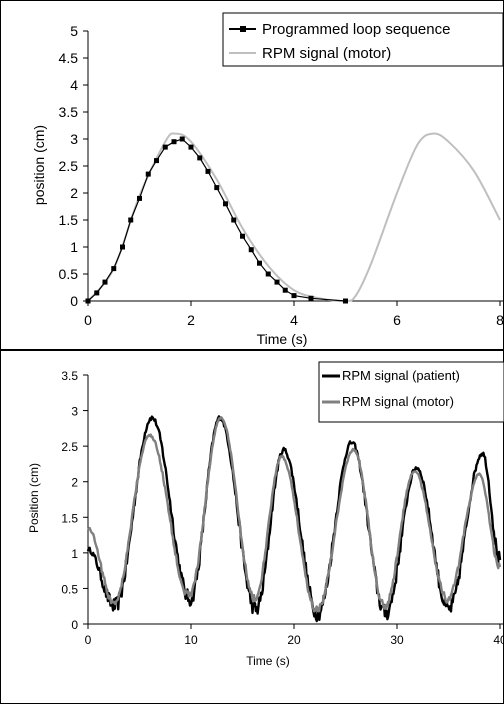  Describe the element at coordinates (356, 29) in the screenshot. I see `chart-top-legend-label-0: Programmed loop sequence` at that location.